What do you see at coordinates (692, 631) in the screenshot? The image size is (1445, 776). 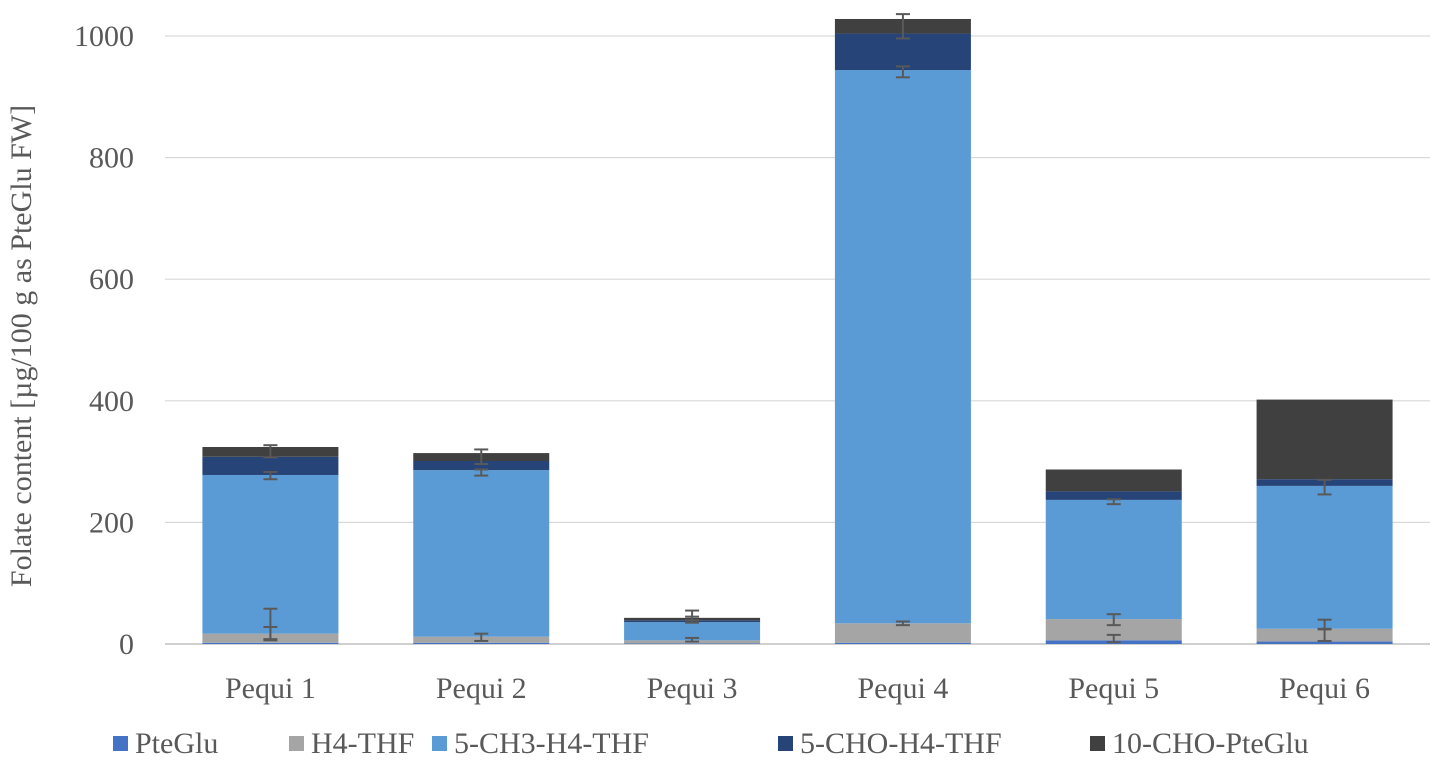 I see `bar-segment-pequi-3-5-ch3-h4-thf` at bounding box center [692, 631].